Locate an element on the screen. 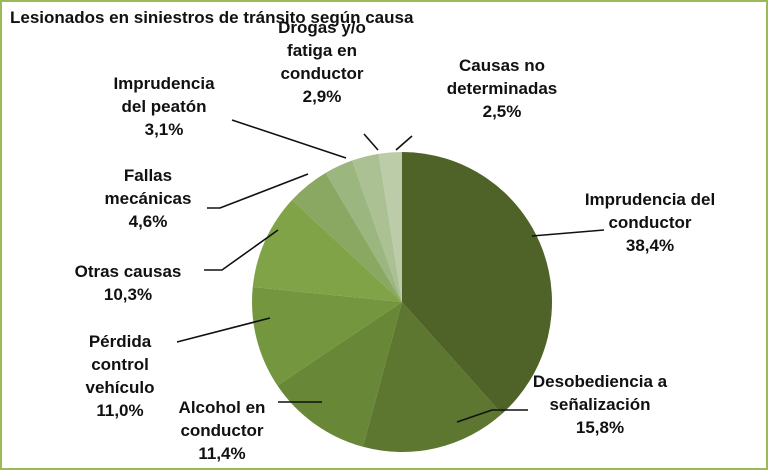 The image size is (768, 470). category-label: Imprudencia del conductor is located at coordinates (650, 211).